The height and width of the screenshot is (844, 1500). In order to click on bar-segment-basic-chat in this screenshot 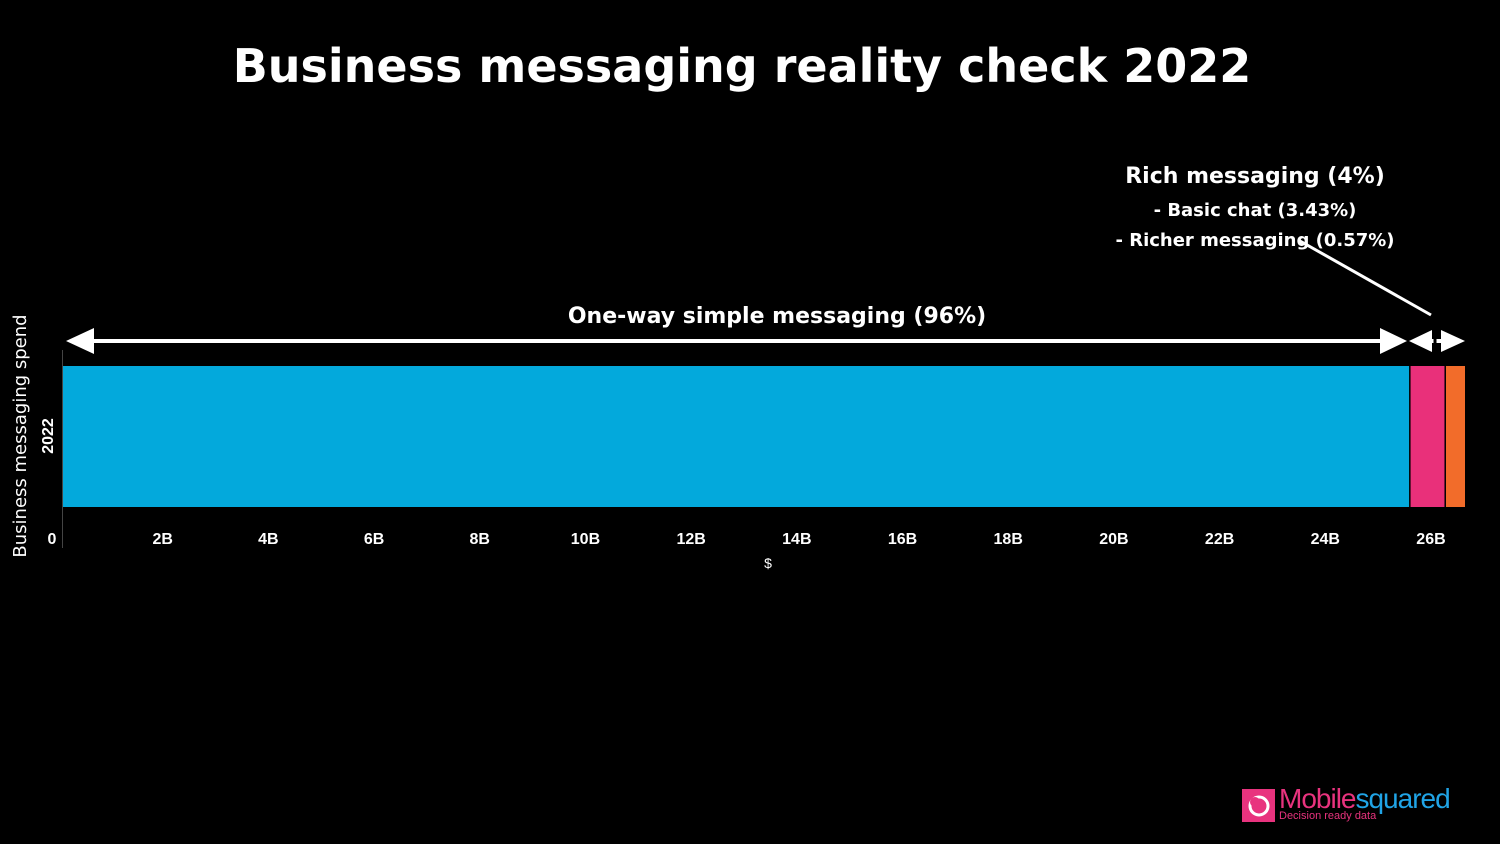, I will do `click(1427, 436)`.